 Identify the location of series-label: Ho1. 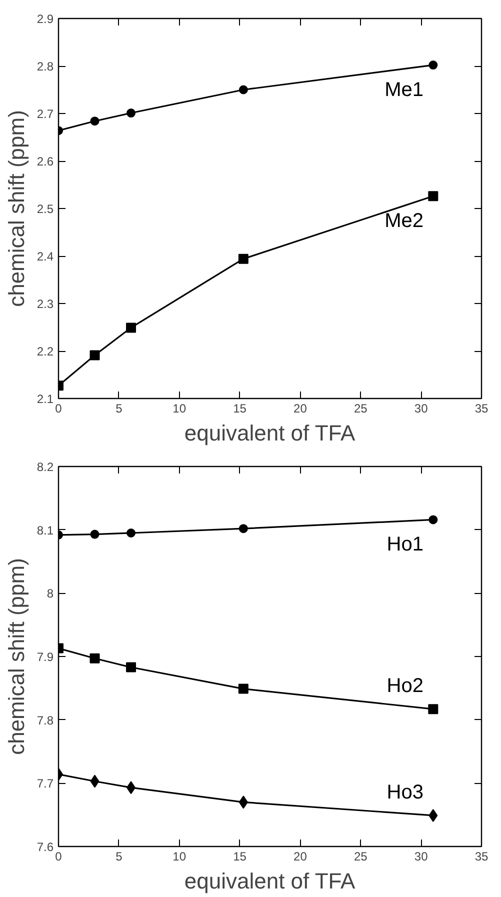
(405, 545).